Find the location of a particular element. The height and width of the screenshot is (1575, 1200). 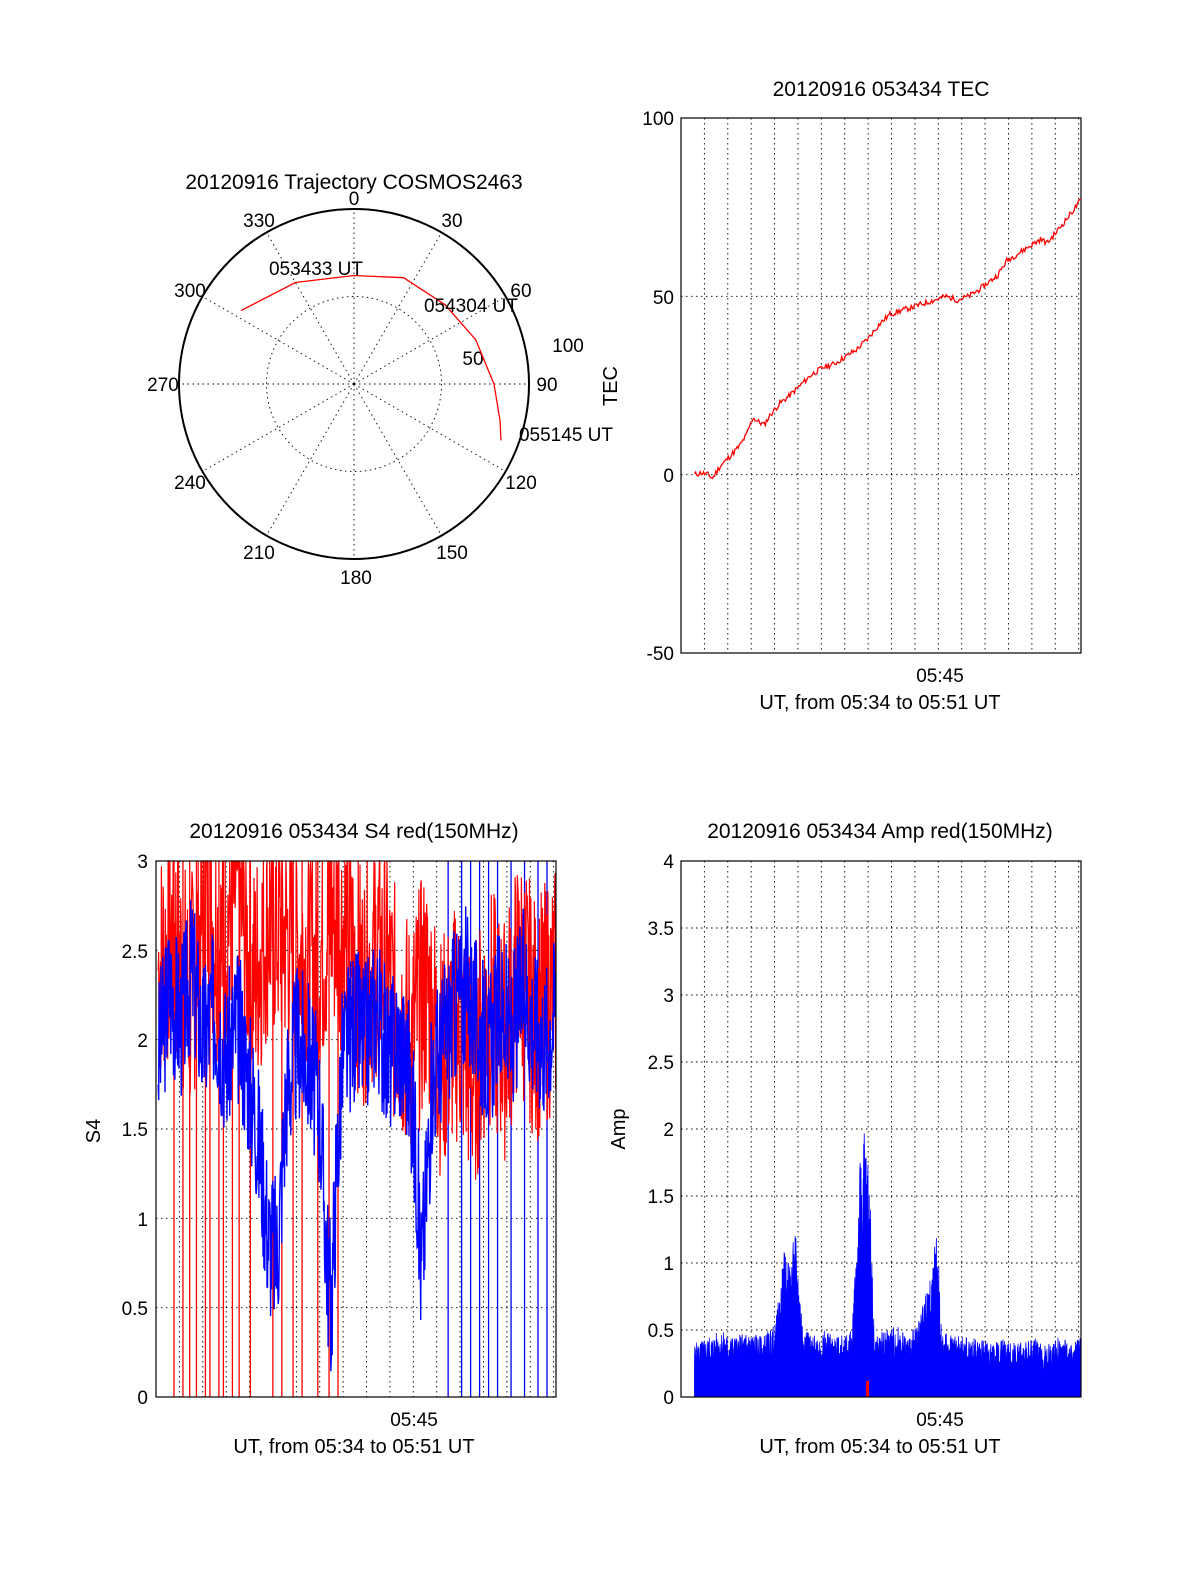

azimuth-label-210: 210 is located at coordinates (259, 553).